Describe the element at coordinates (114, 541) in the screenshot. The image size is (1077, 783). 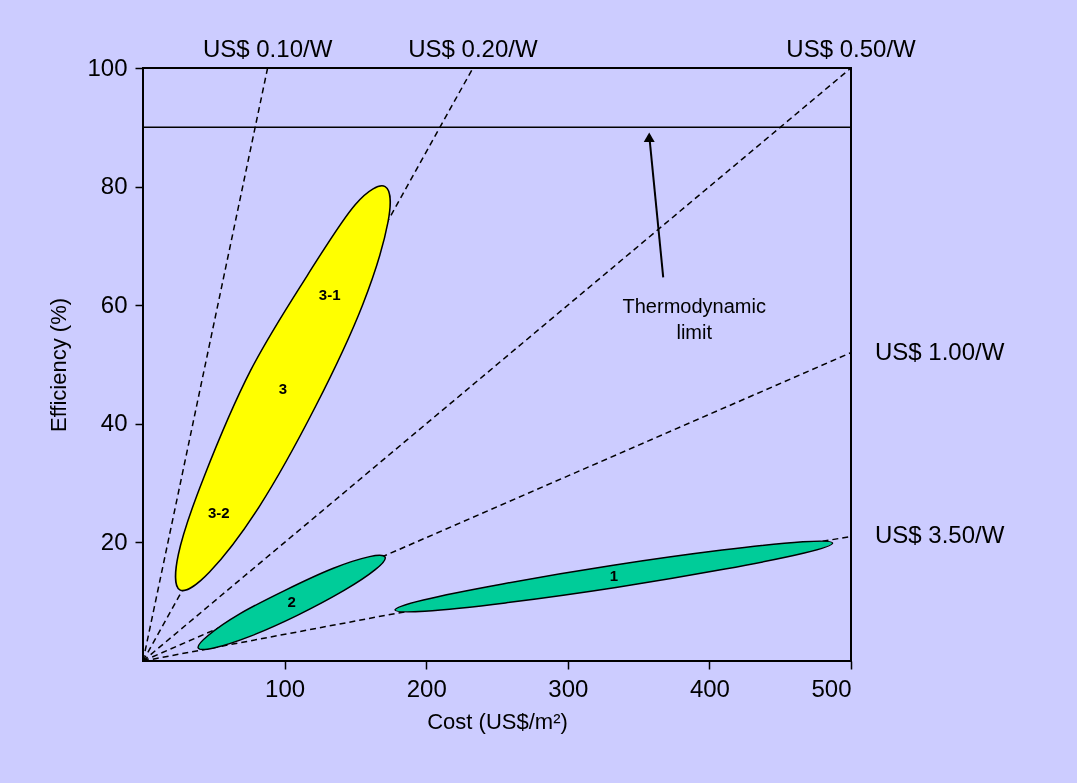
I see `y-tick-label: 20` at that location.